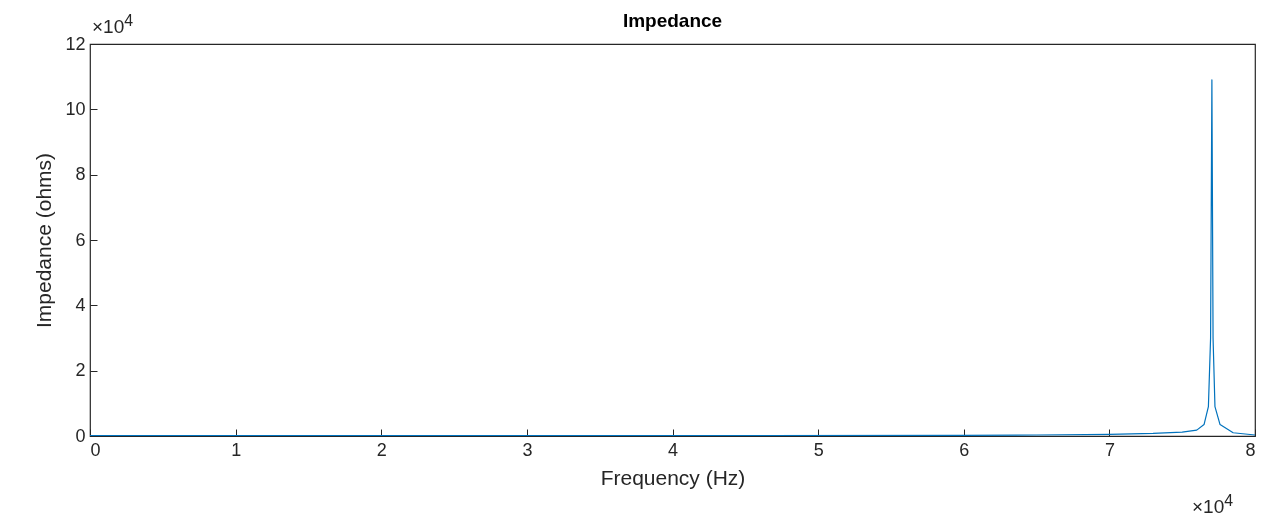 Image resolution: width=1273 pixels, height=527 pixels. What do you see at coordinates (80, 239) in the screenshot?
I see `y-tick-label: 6` at bounding box center [80, 239].